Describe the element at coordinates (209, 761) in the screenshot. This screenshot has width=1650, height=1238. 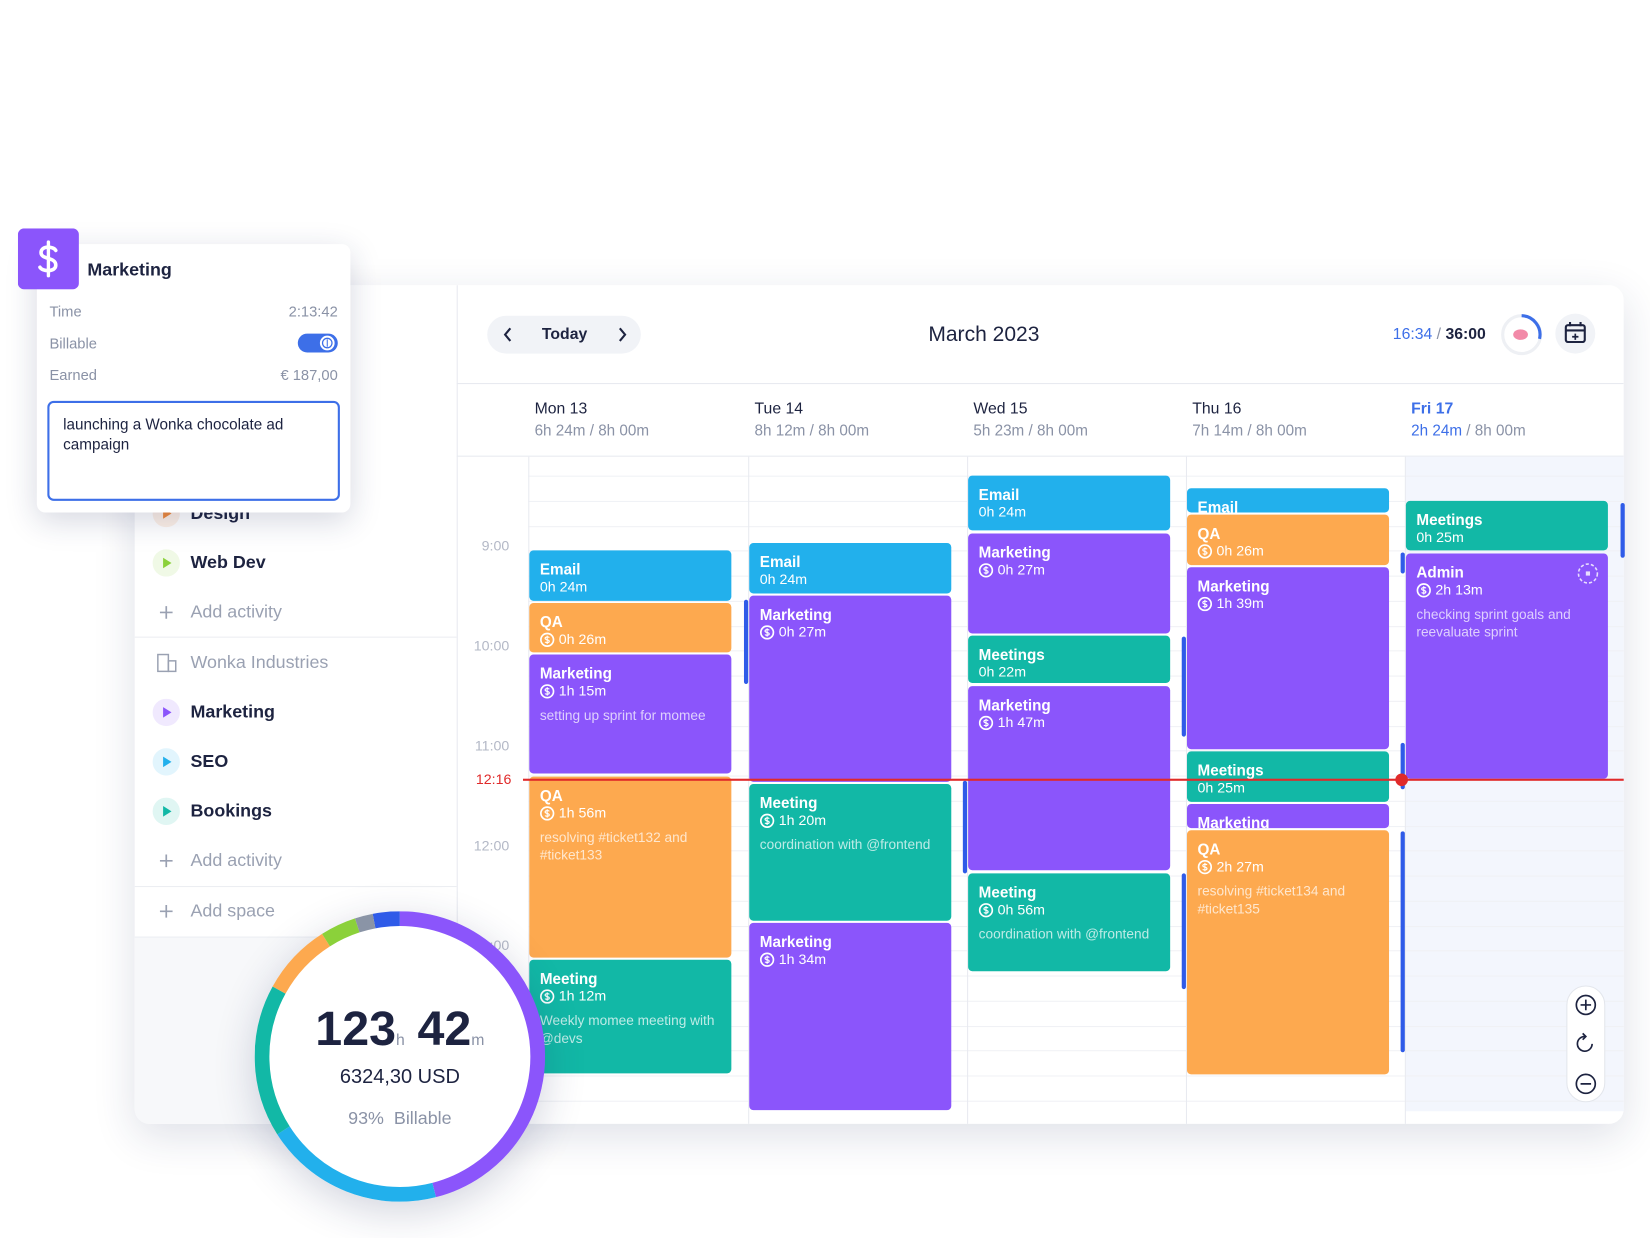
I see `sidebar-label: SEO` at that location.